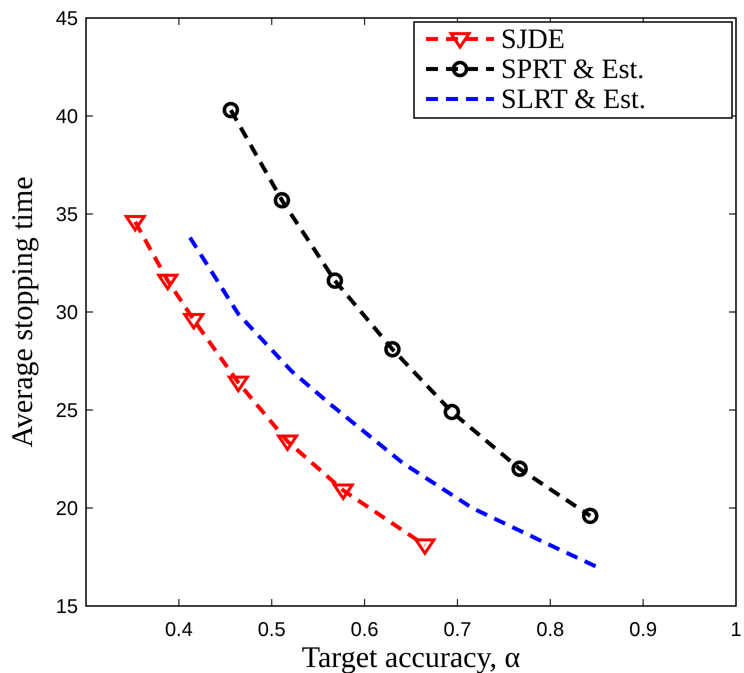  I want to click on y-axis-title: Average stopping time, so click(22, 312).